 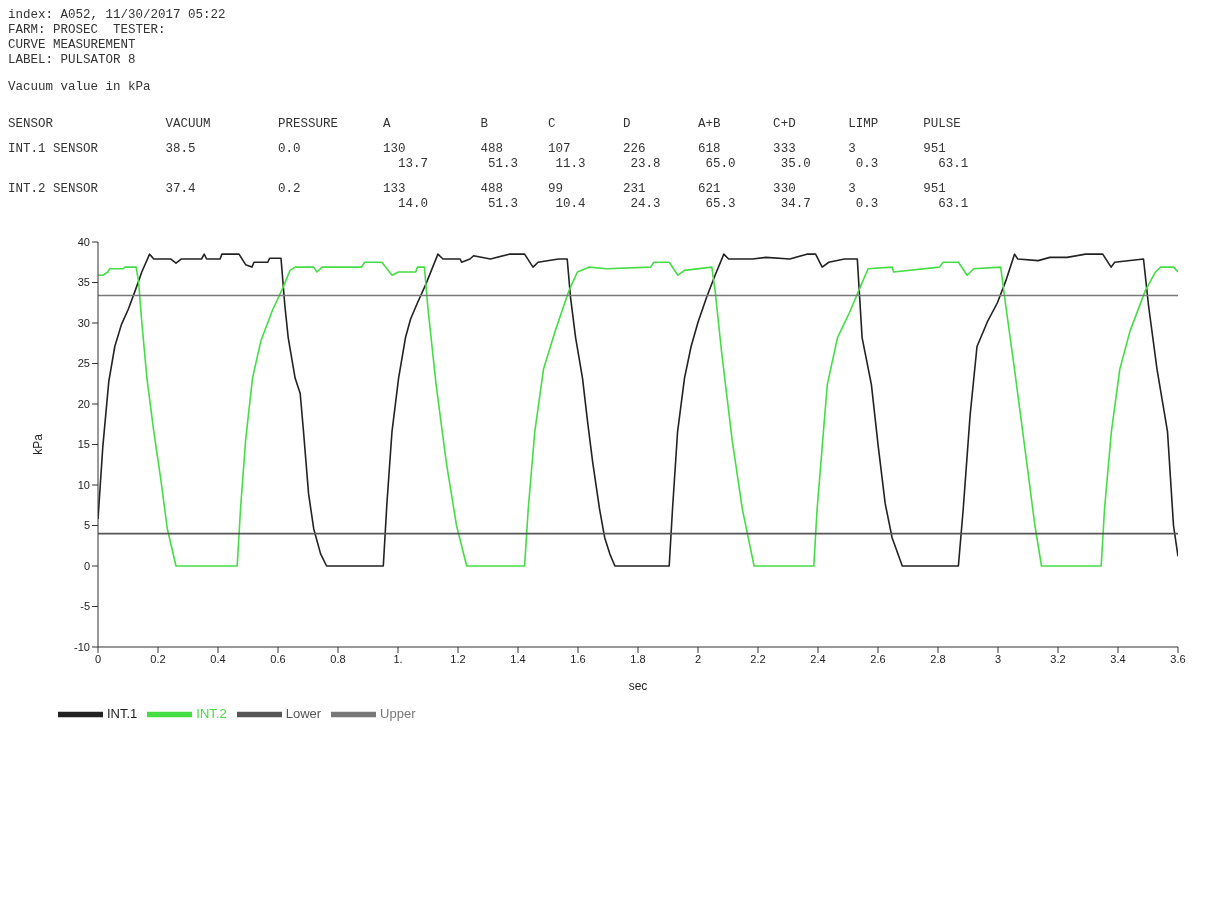 What do you see at coordinates (211, 713) in the screenshot?
I see `legend-label: INT.2` at bounding box center [211, 713].